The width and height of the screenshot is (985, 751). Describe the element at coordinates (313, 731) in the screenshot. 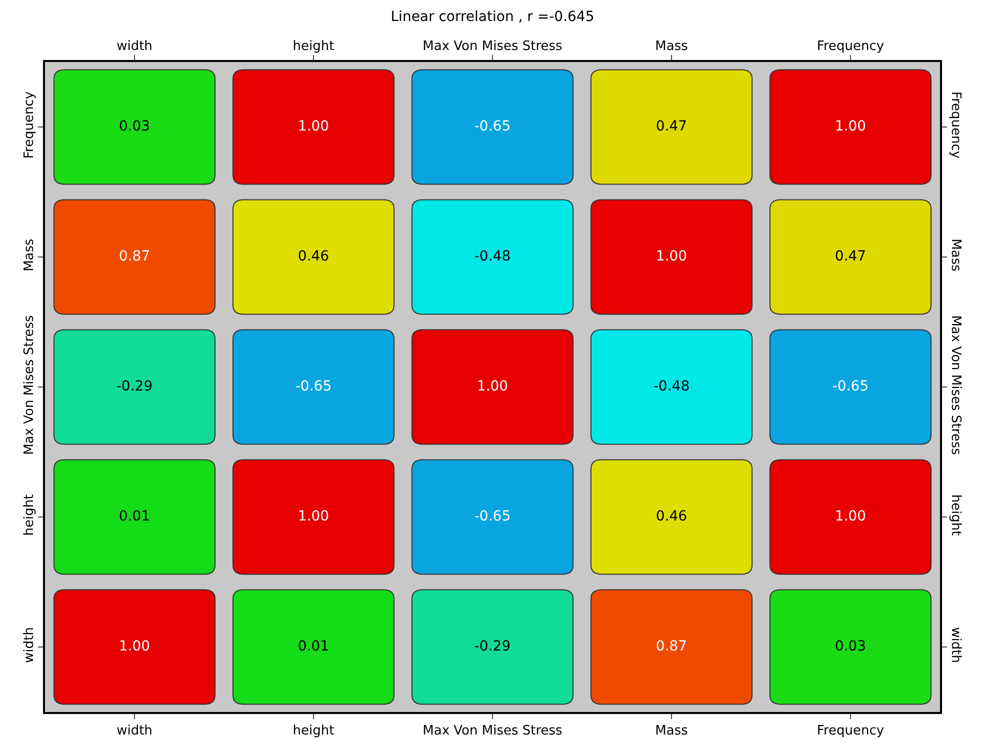

I see `x-tick-label: height` at that location.